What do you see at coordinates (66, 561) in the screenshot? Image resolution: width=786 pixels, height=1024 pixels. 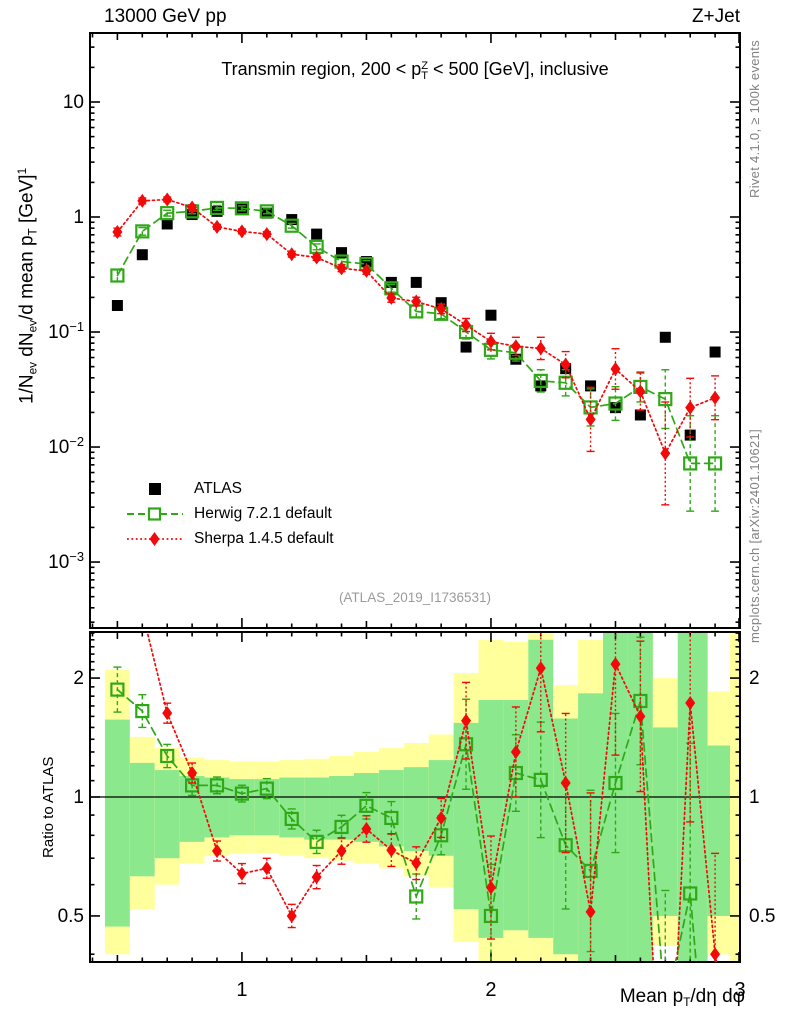 I see `svg-text: 10⁻³` at bounding box center [66, 561].